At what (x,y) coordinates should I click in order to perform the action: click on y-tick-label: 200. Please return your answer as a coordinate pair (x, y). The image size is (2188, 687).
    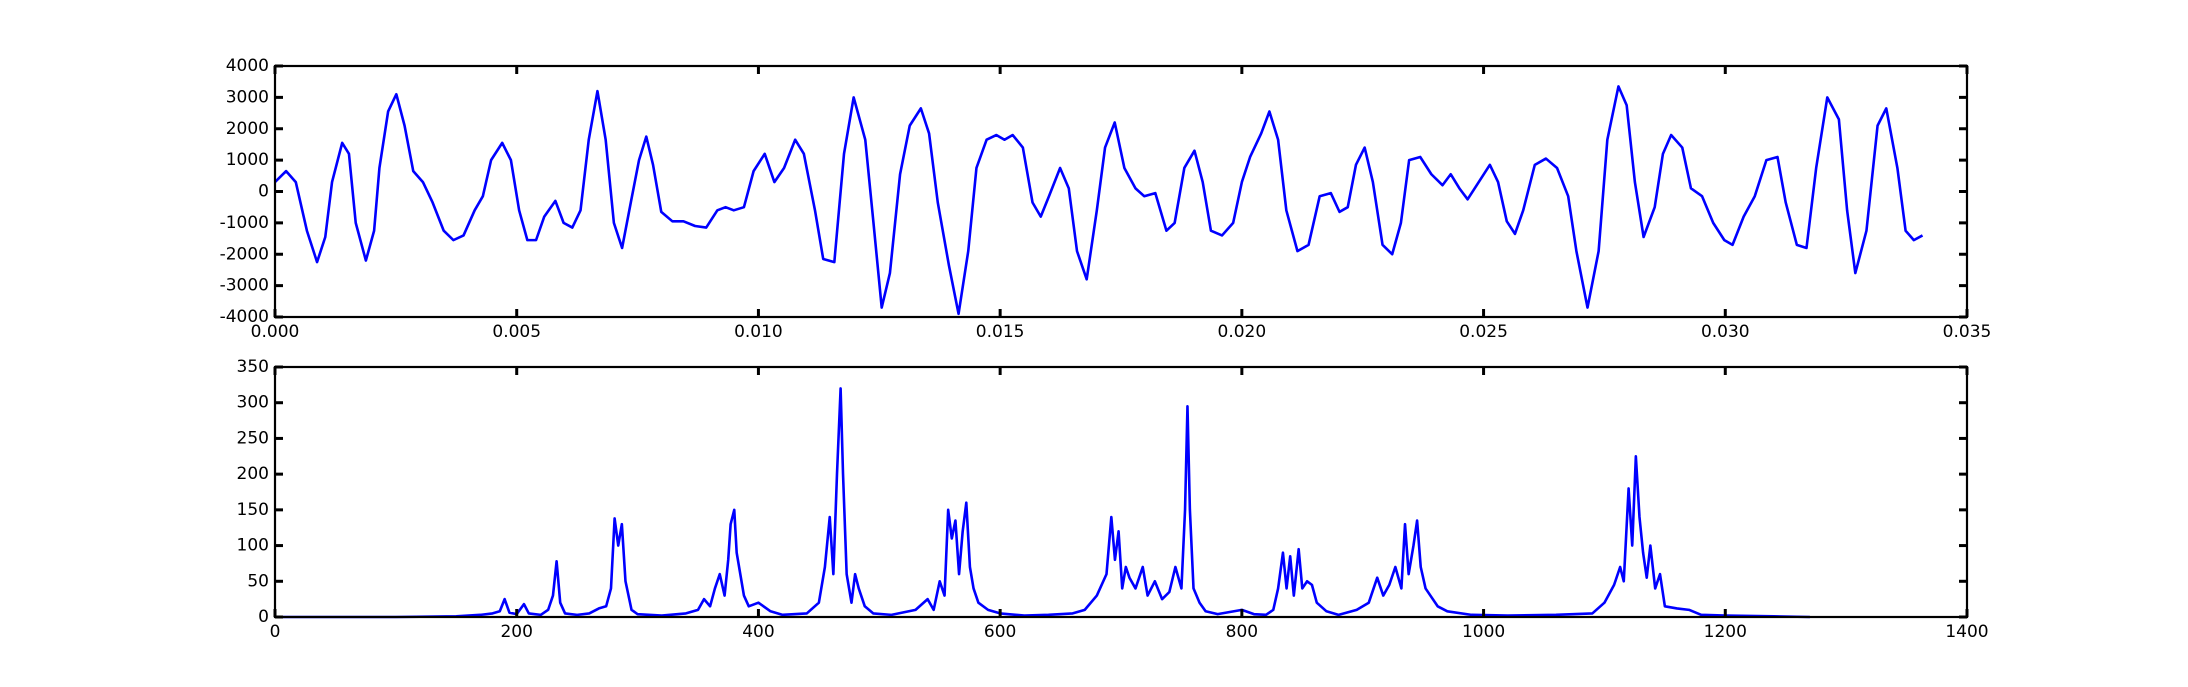
    Looking at the image, I should click on (253, 474).